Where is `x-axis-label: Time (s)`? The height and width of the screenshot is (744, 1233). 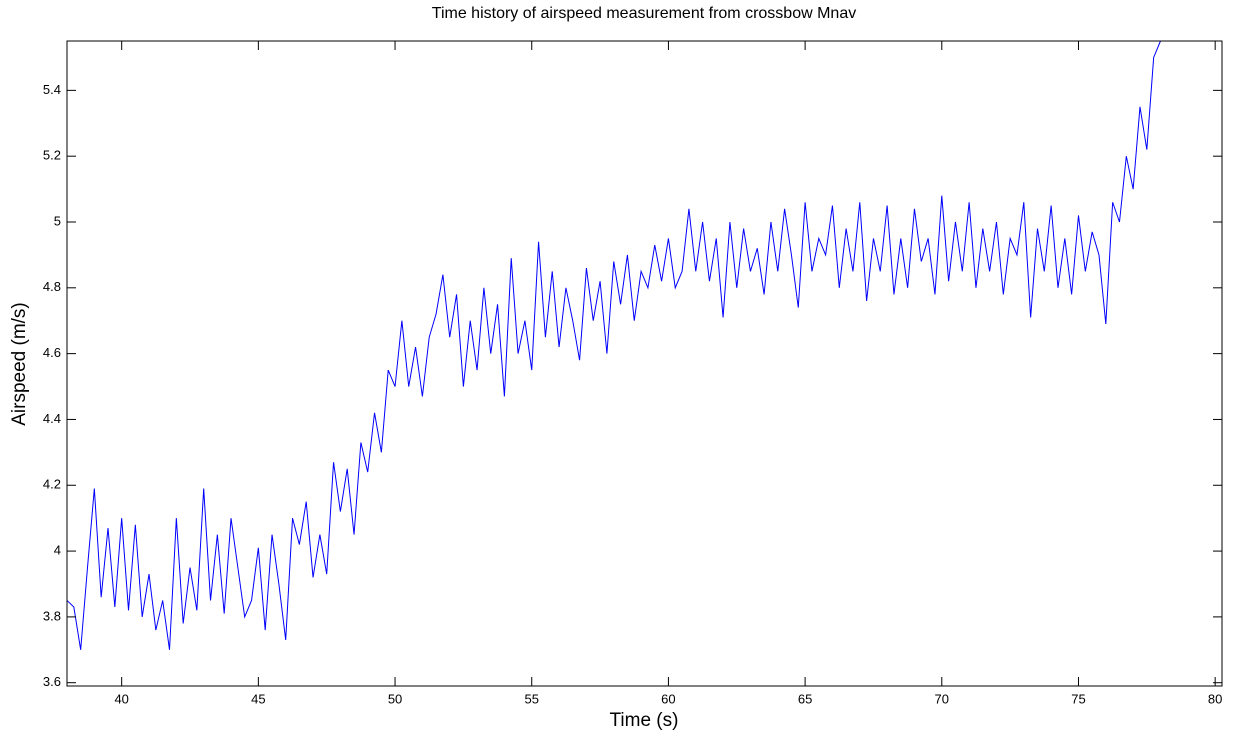
x-axis-label: Time (s) is located at coordinates (644, 720).